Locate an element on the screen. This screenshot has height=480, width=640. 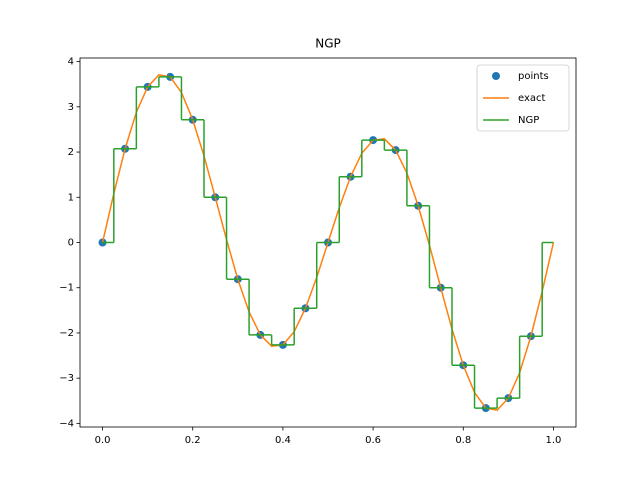
legend: points exact NGP is located at coordinates (523, 98).